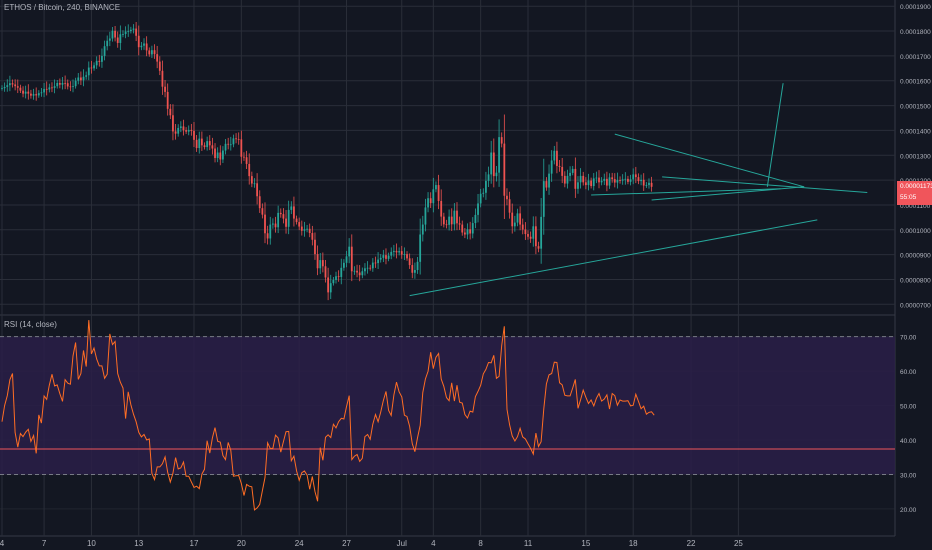 The height and width of the screenshot is (550, 932). I want to click on price-tick-label: 0.0001700, so click(915, 57).